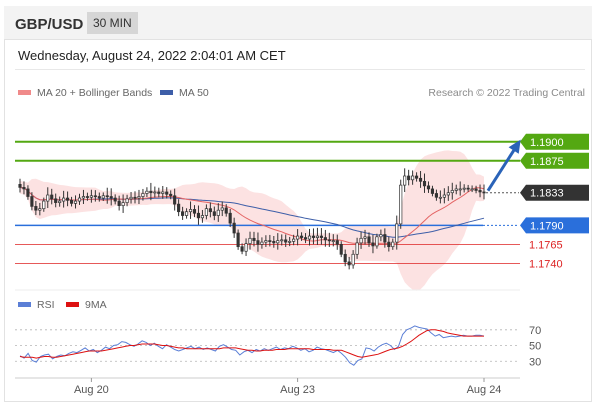  Describe the element at coordinates (166, 92) in the screenshot. I see `ma50-swatch` at that location.